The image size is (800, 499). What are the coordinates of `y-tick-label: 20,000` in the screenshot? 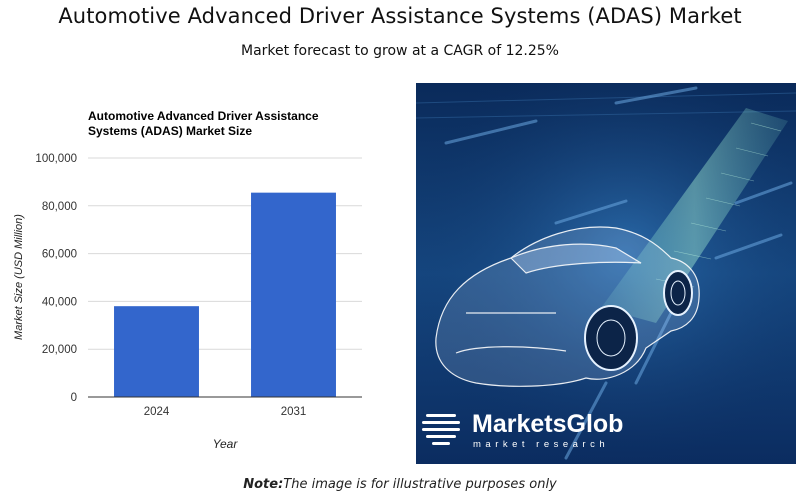 It's located at (59, 350).